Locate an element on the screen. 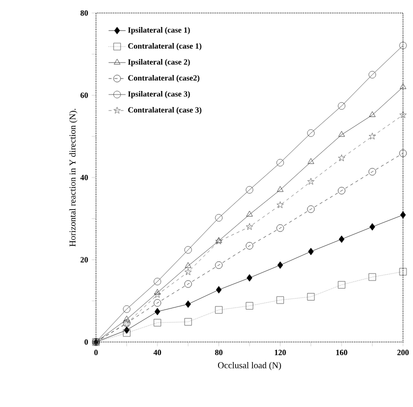 This screenshot has height=407, width=413. y-axis-title: Horizontal reaction in Y direction (N). is located at coordinates (73, 177).